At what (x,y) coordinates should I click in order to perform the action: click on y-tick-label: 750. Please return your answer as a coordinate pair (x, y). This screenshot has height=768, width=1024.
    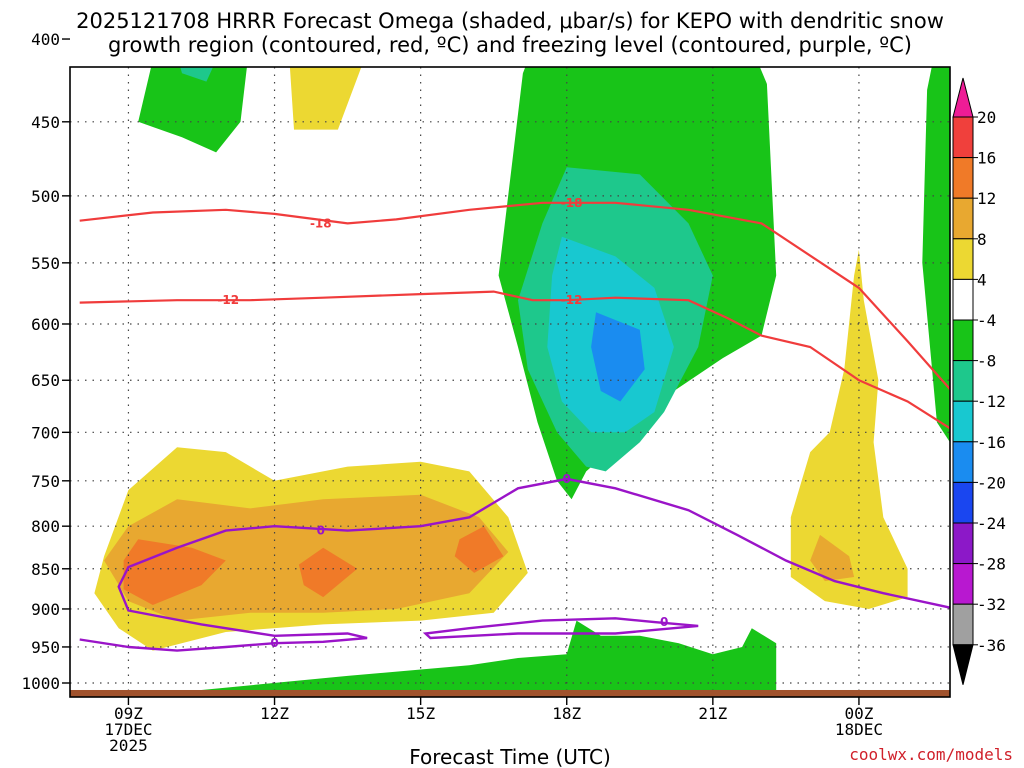
    Looking at the image, I should click on (45, 481).